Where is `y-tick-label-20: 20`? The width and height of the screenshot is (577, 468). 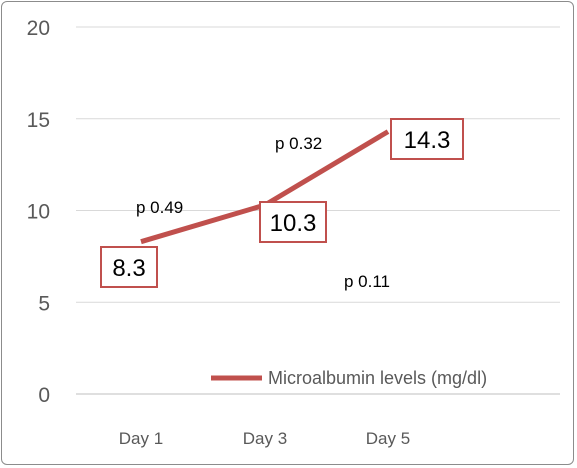 y-tick-label-20: 20 is located at coordinates (38, 28).